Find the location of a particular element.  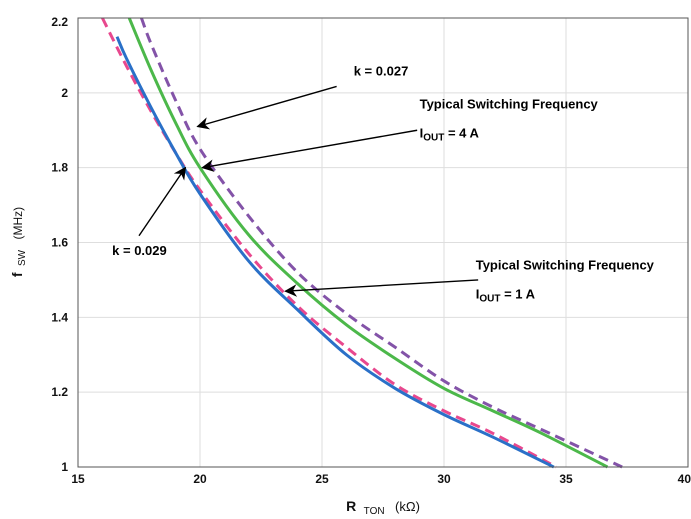

annotation-current-label: IOUT = 4 A is located at coordinates (450, 134).